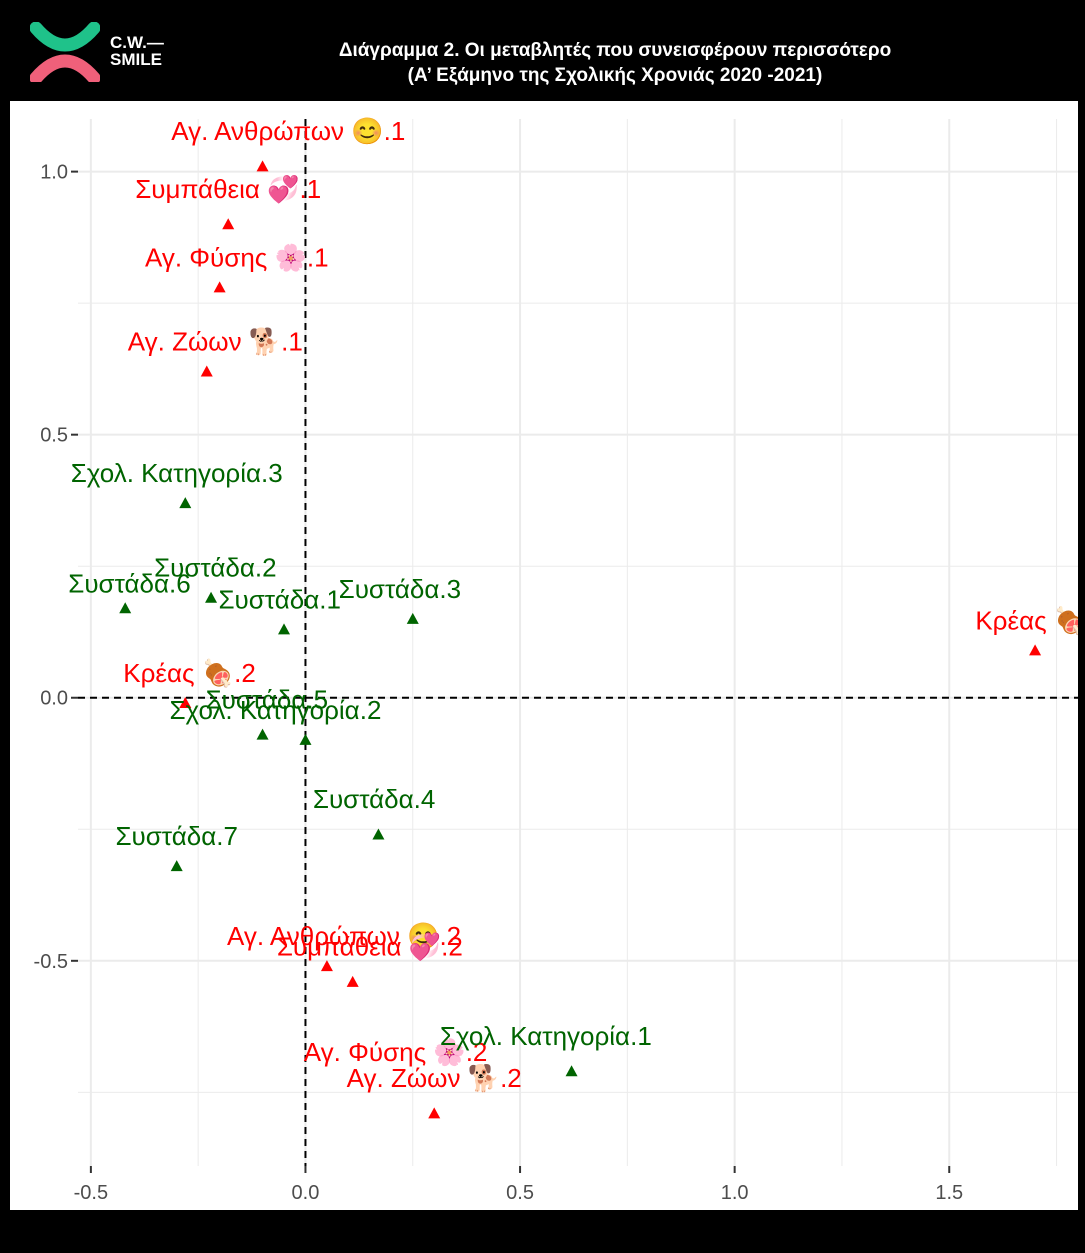 The image size is (1085, 1253). Describe the element at coordinates (306, 1193) in the screenshot. I see `x-tick-label: 0.0` at that location.